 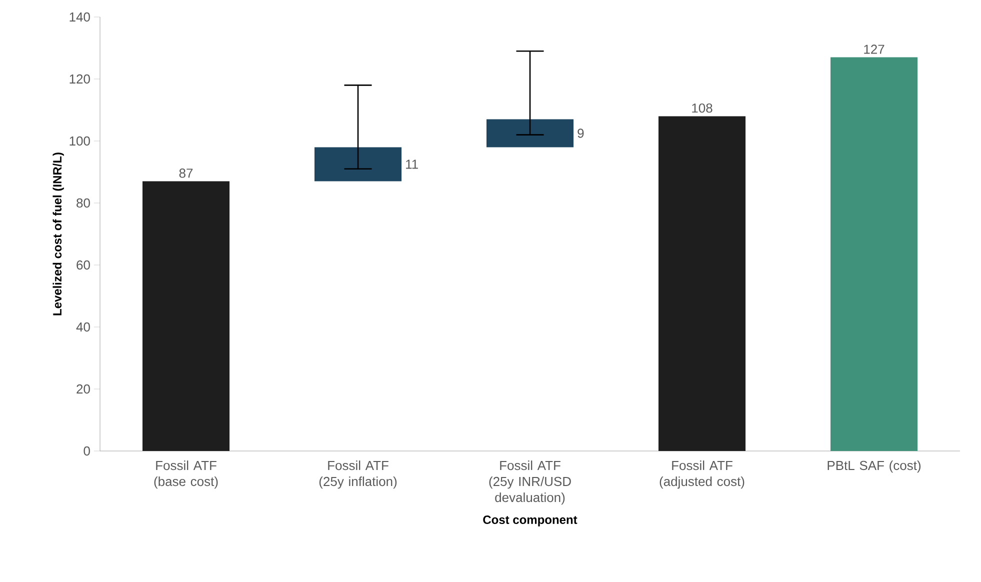 I want to click on y-tick-label: 120, so click(x=80, y=79).